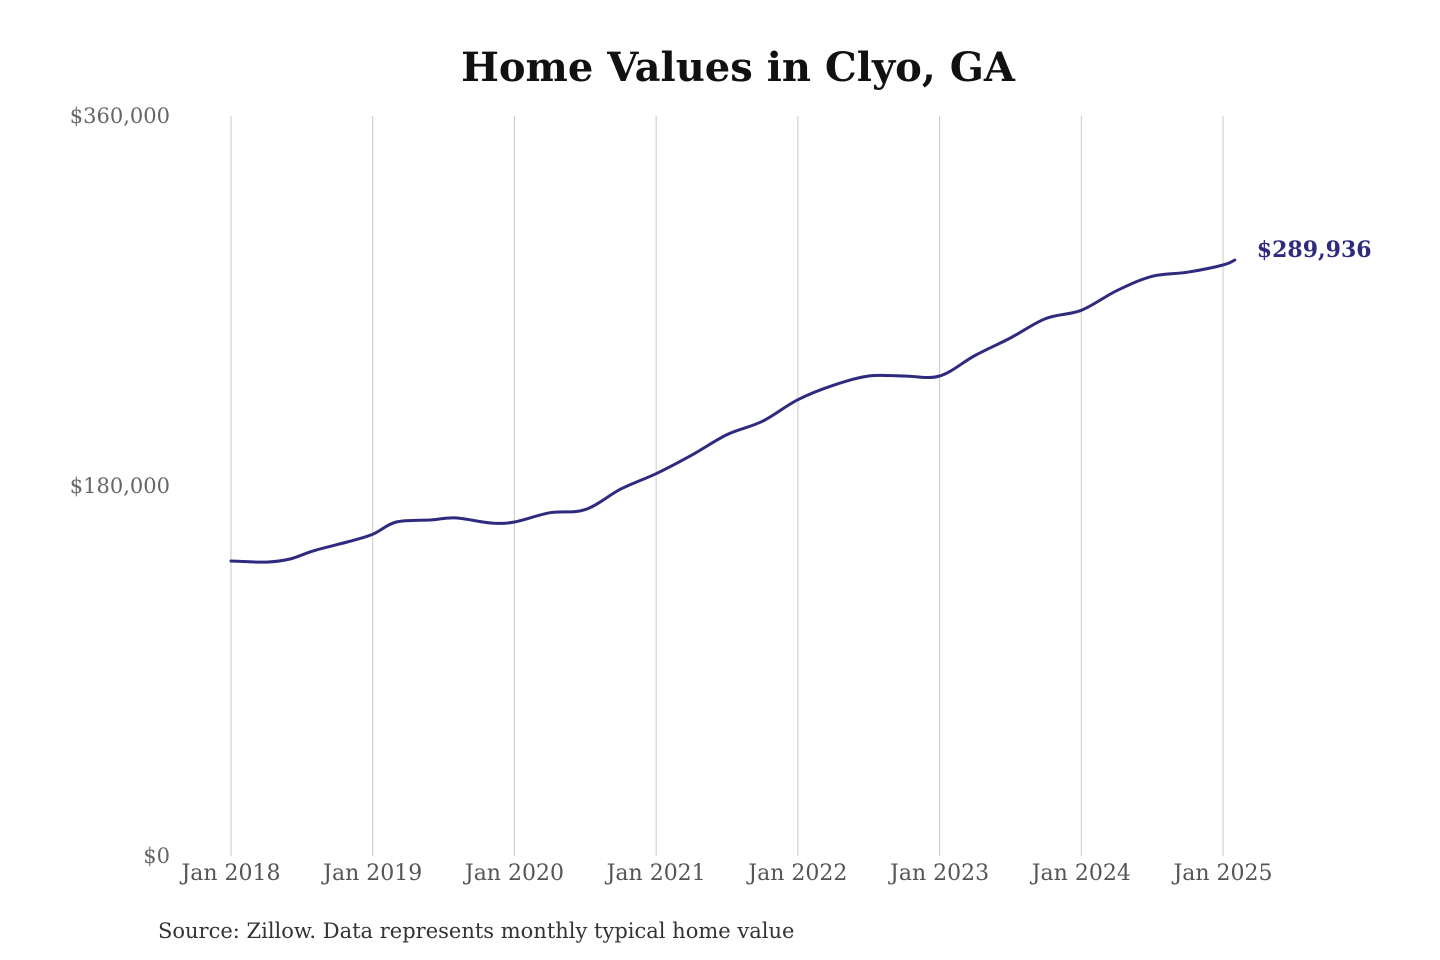 This screenshot has height=960, width=1440. Describe the element at coordinates (229, 873) in the screenshot. I see `x-tick-label: Jan 2018` at that location.